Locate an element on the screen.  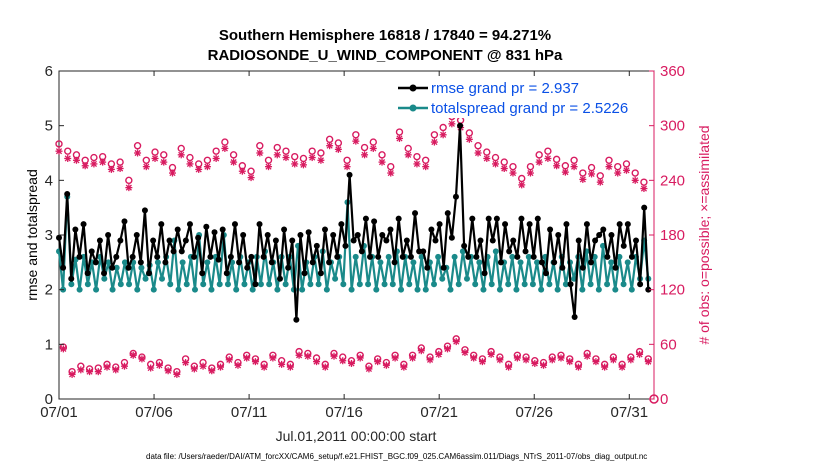
y-tick-label-right: 300 is located at coordinates (672, 126).